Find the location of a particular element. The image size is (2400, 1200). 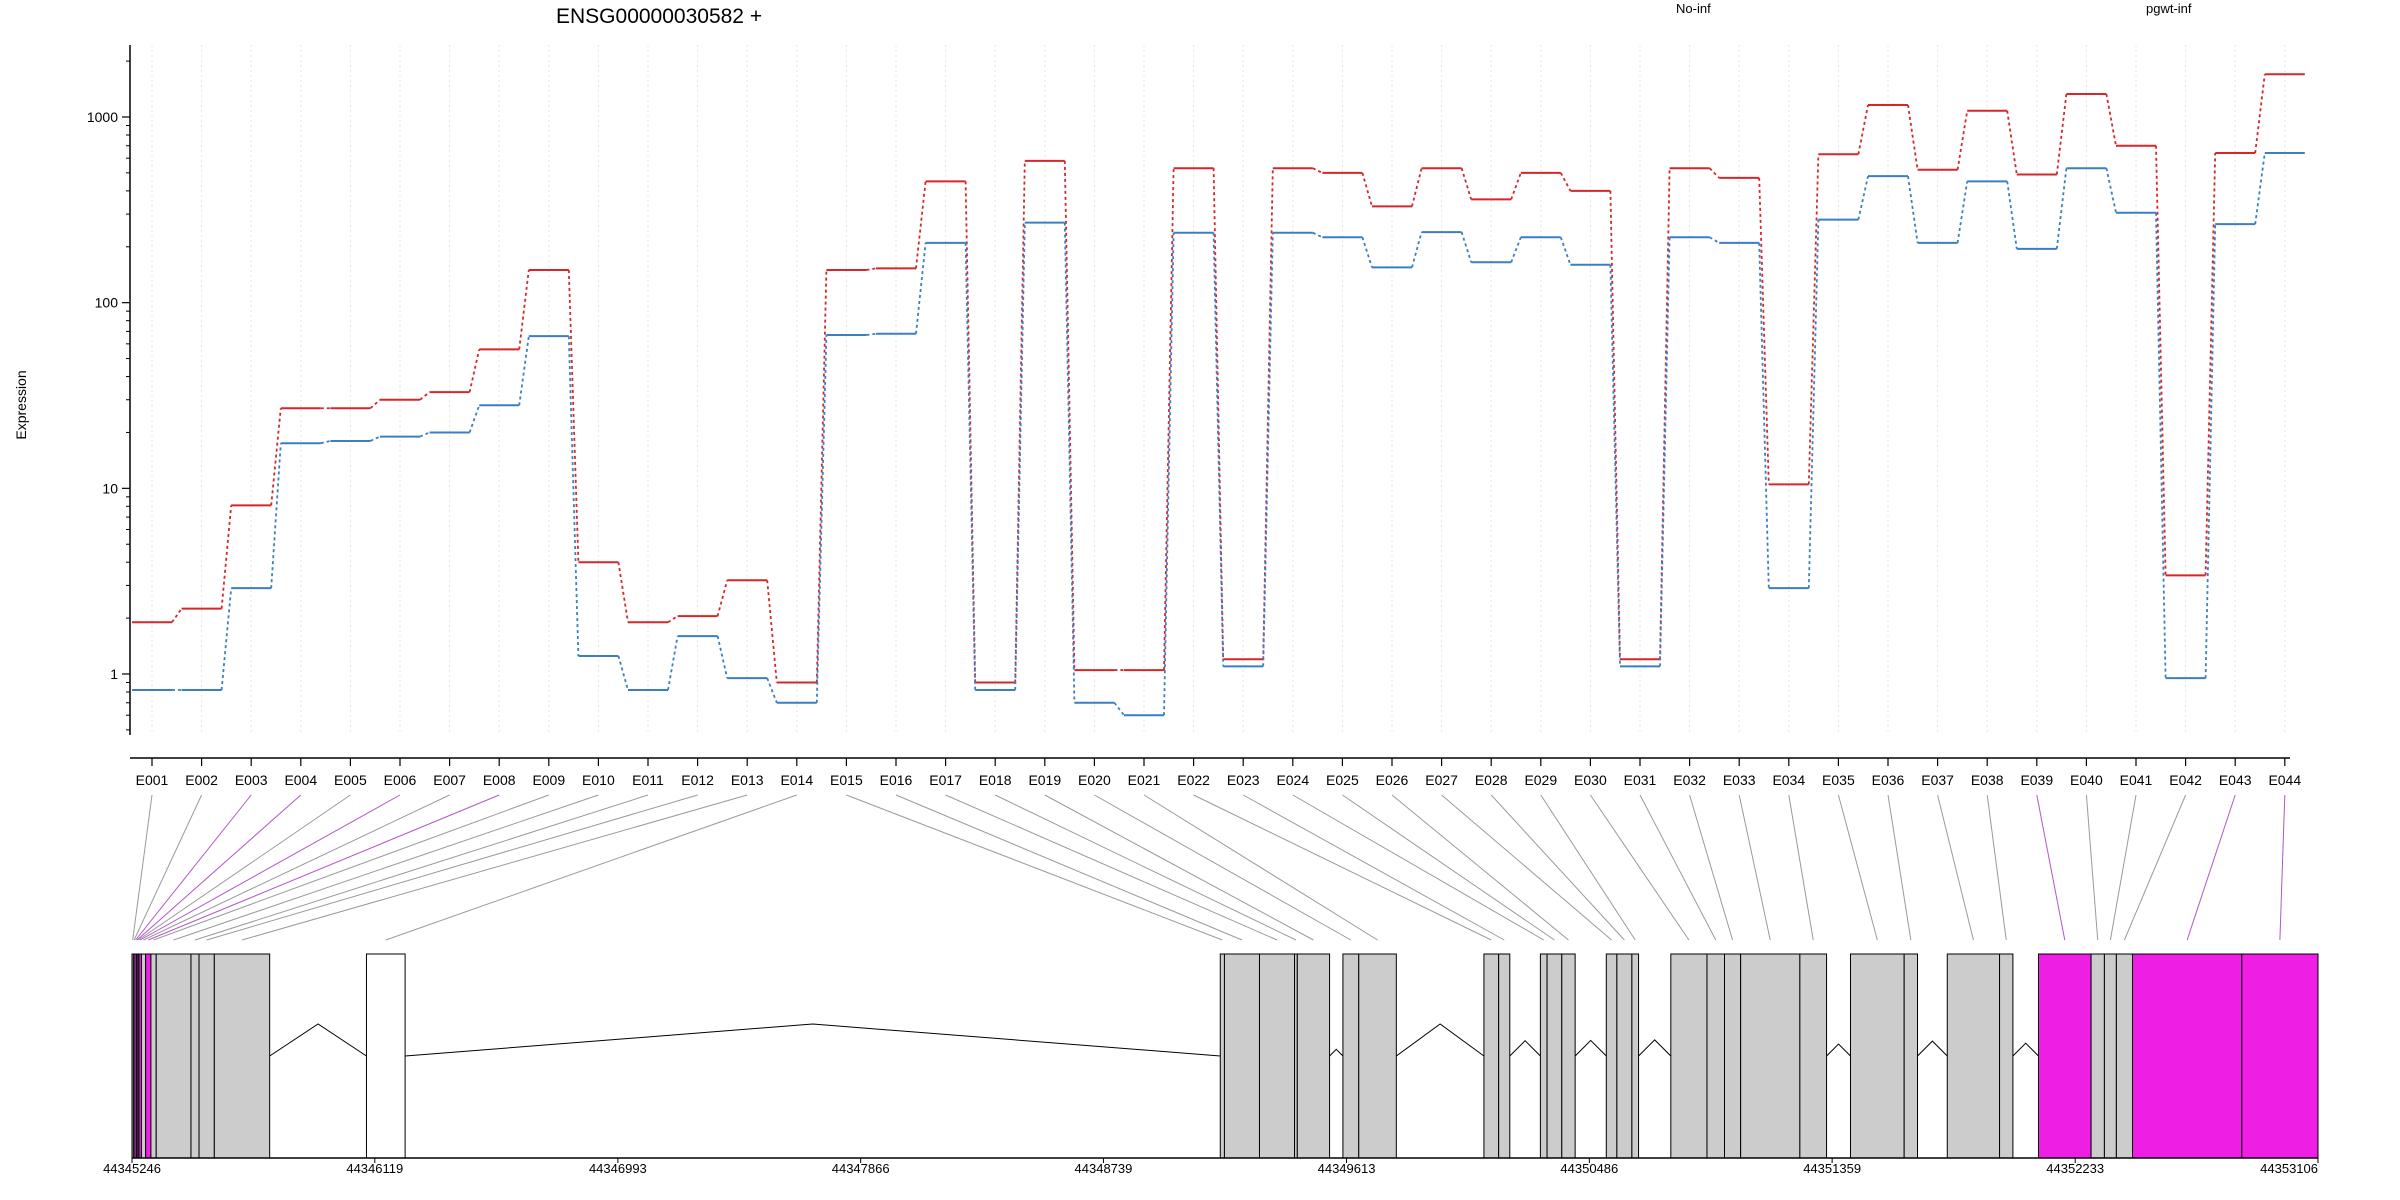

exon-label: E032 is located at coordinates (1689, 780).